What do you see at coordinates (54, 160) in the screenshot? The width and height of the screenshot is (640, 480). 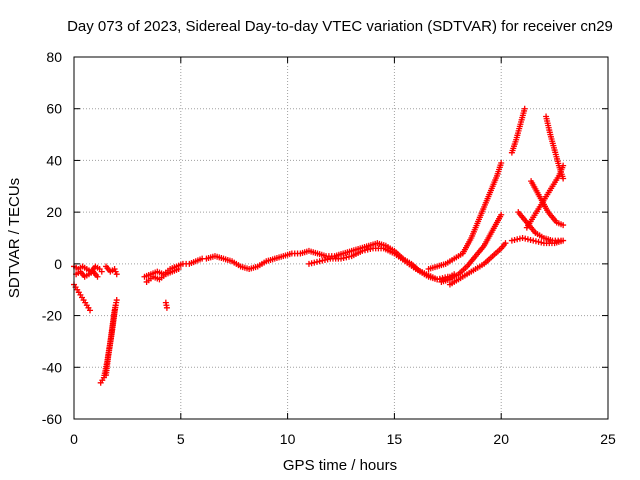 I see `y-tick-label: 40` at bounding box center [54, 160].